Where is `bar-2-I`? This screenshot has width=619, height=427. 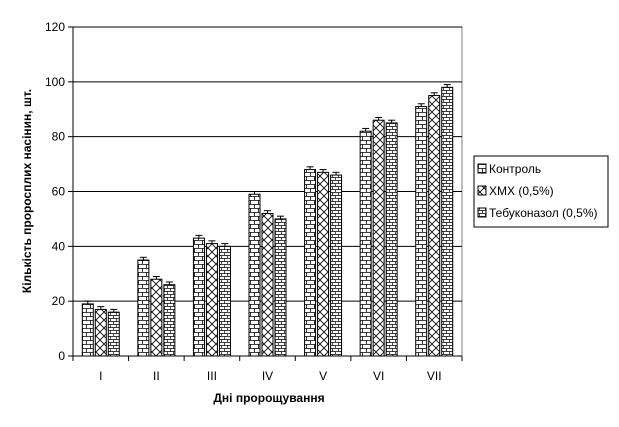
bar-2-I is located at coordinates (100, 332).